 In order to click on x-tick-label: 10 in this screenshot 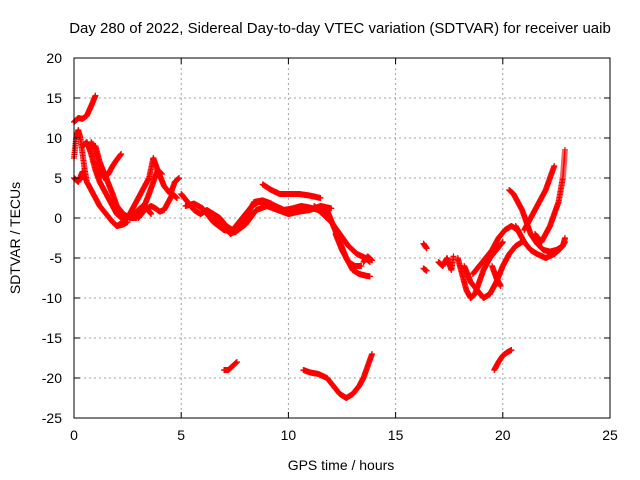, I will do `click(289, 435)`.